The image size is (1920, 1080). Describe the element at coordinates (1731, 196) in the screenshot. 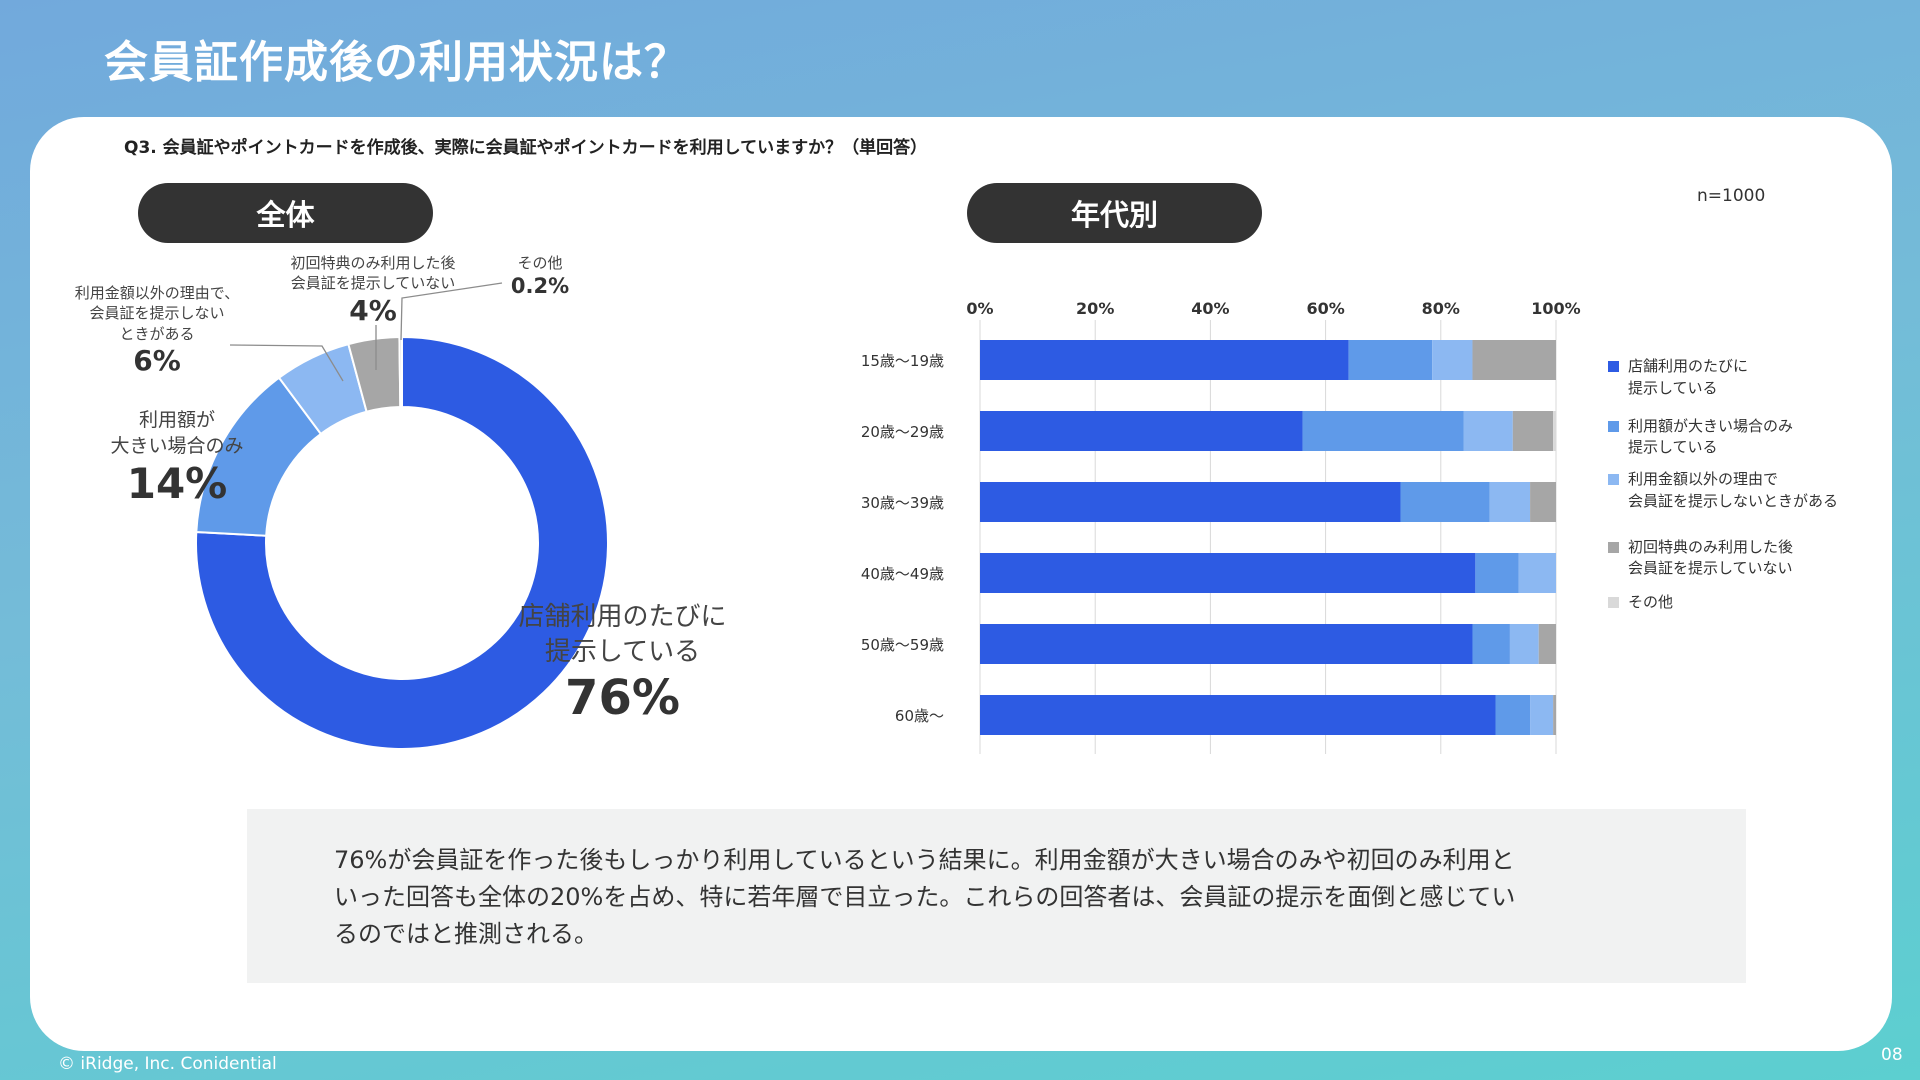

I see `sample-size-label: n=1000` at that location.